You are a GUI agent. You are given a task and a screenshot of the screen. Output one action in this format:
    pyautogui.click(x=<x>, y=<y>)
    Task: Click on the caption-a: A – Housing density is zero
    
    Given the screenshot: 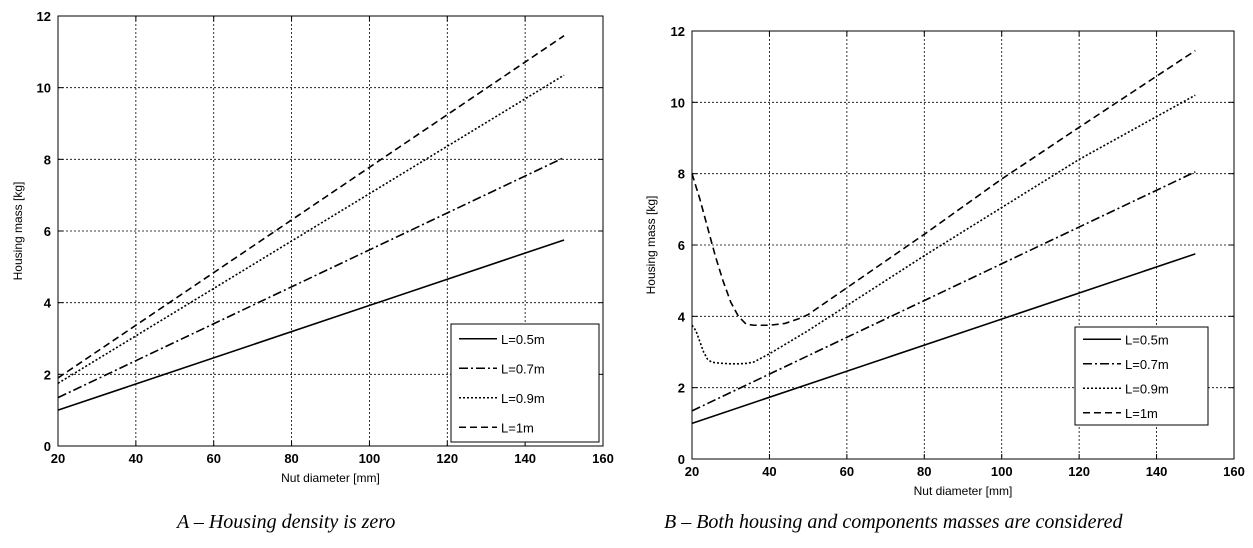 What is the action you would take?
    pyautogui.click(x=286, y=522)
    